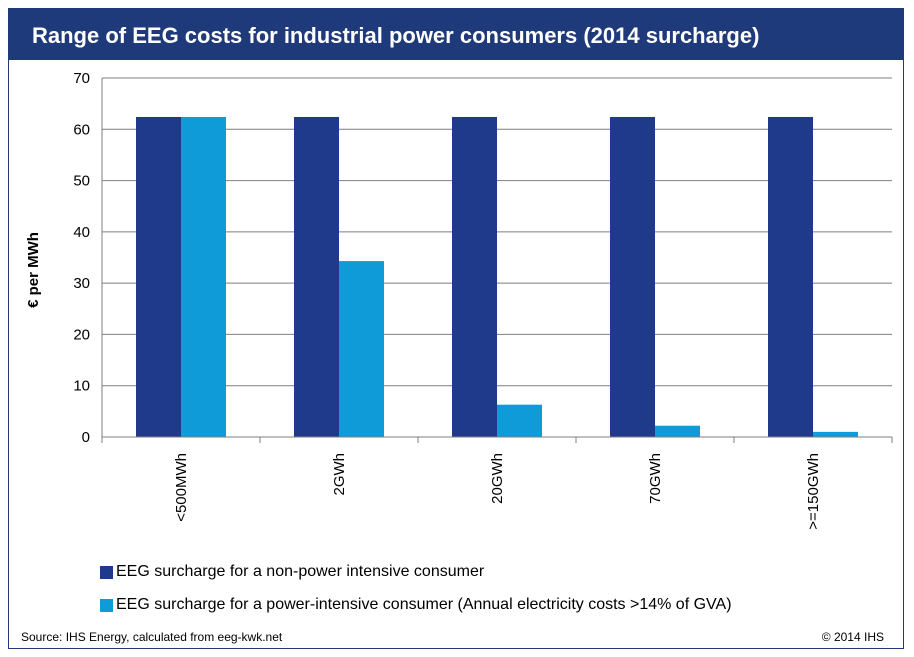 This screenshot has width=914, height=657. I want to click on y-tick-label: 20, so click(81, 334).